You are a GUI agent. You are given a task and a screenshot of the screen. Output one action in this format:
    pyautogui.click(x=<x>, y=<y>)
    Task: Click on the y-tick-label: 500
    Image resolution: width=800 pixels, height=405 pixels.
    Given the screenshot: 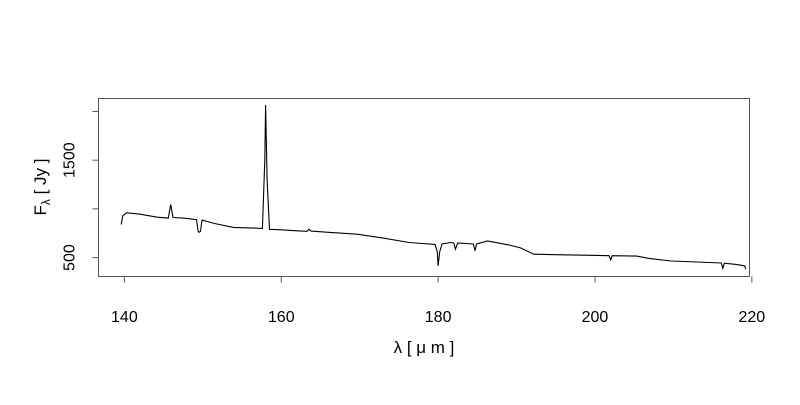 What is the action you would take?
    pyautogui.click(x=70, y=257)
    